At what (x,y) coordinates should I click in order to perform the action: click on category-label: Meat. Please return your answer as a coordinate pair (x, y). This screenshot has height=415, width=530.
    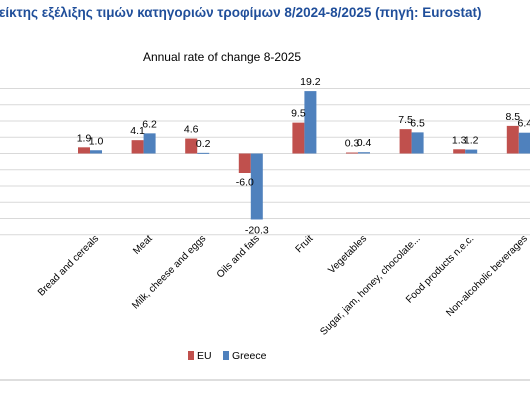
    Looking at the image, I should click on (143, 245).